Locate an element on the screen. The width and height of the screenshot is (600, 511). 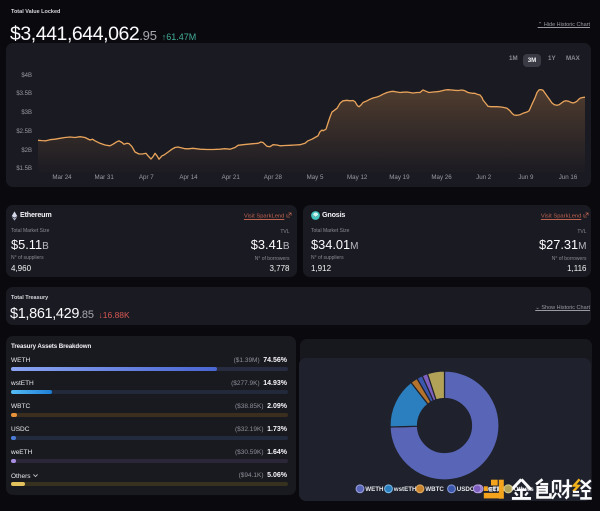
svg-text: wstETH is located at coordinates (405, 489).